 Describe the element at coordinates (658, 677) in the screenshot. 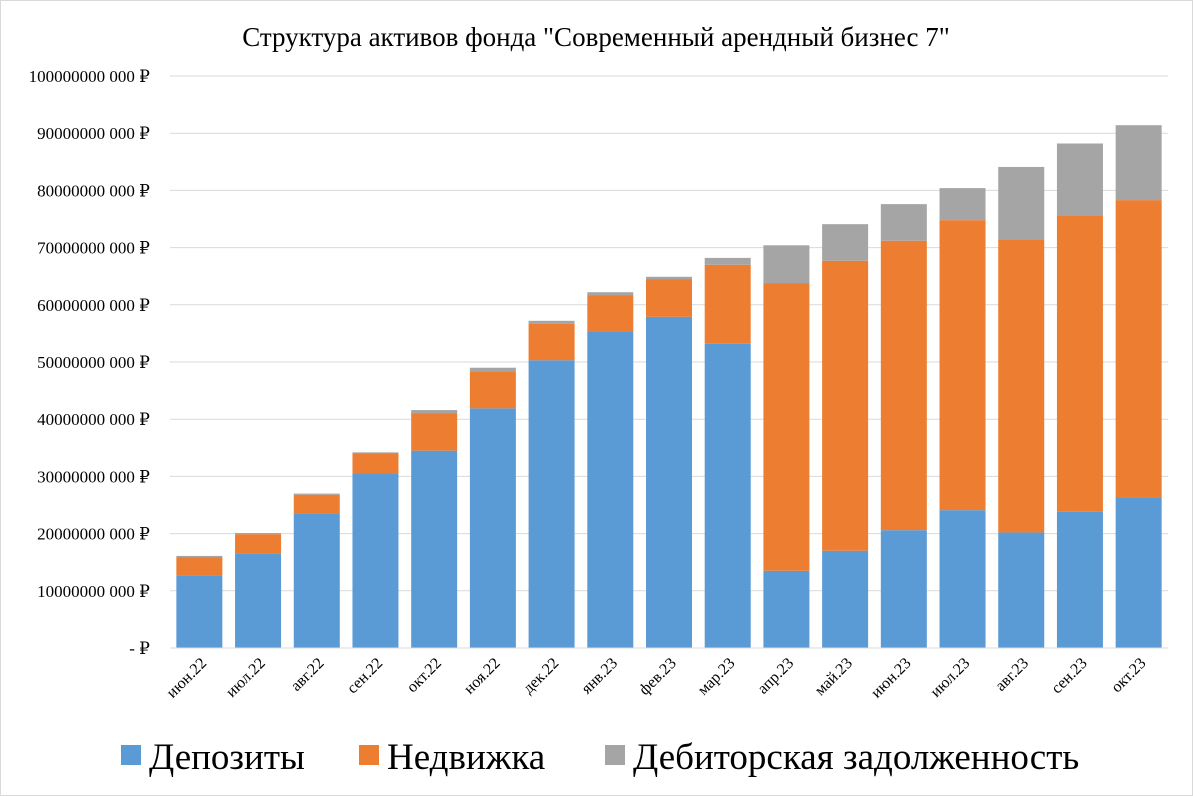

I see `x-tick-label: фев.23` at that location.